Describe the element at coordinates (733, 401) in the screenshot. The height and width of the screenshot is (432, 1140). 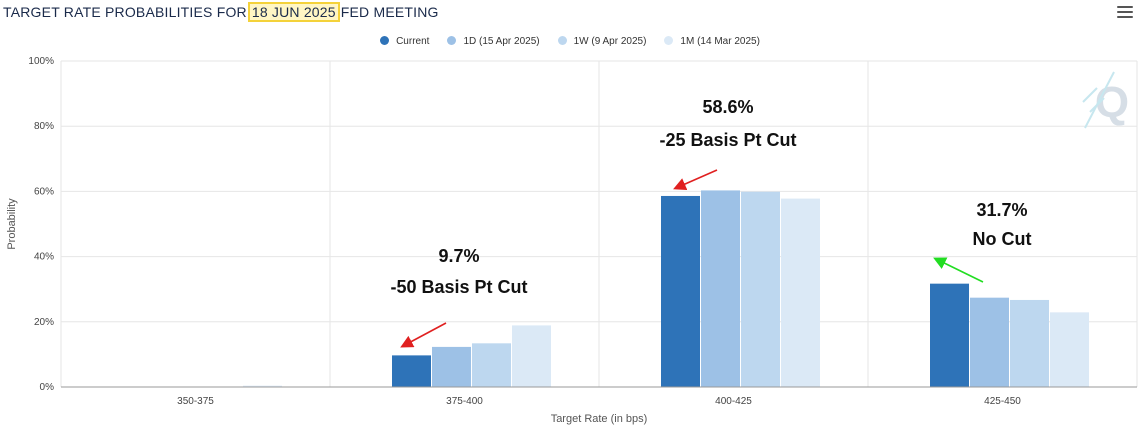
I see `x-tick-label: 400-425` at that location.